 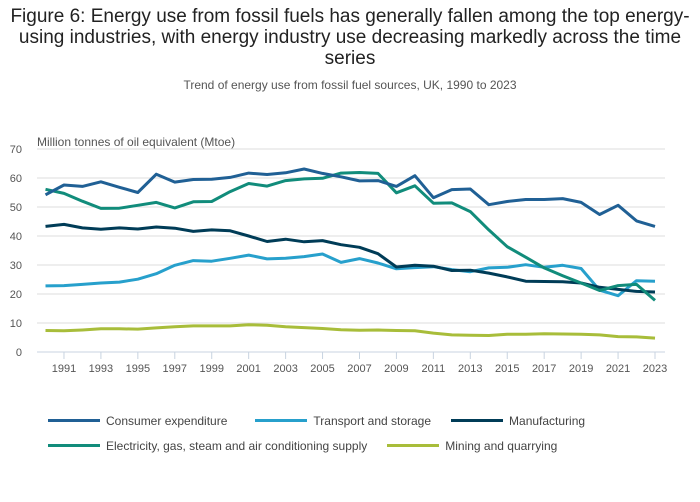 What do you see at coordinates (101, 369) in the screenshot?
I see `x-tick-label: 1993` at bounding box center [101, 369].